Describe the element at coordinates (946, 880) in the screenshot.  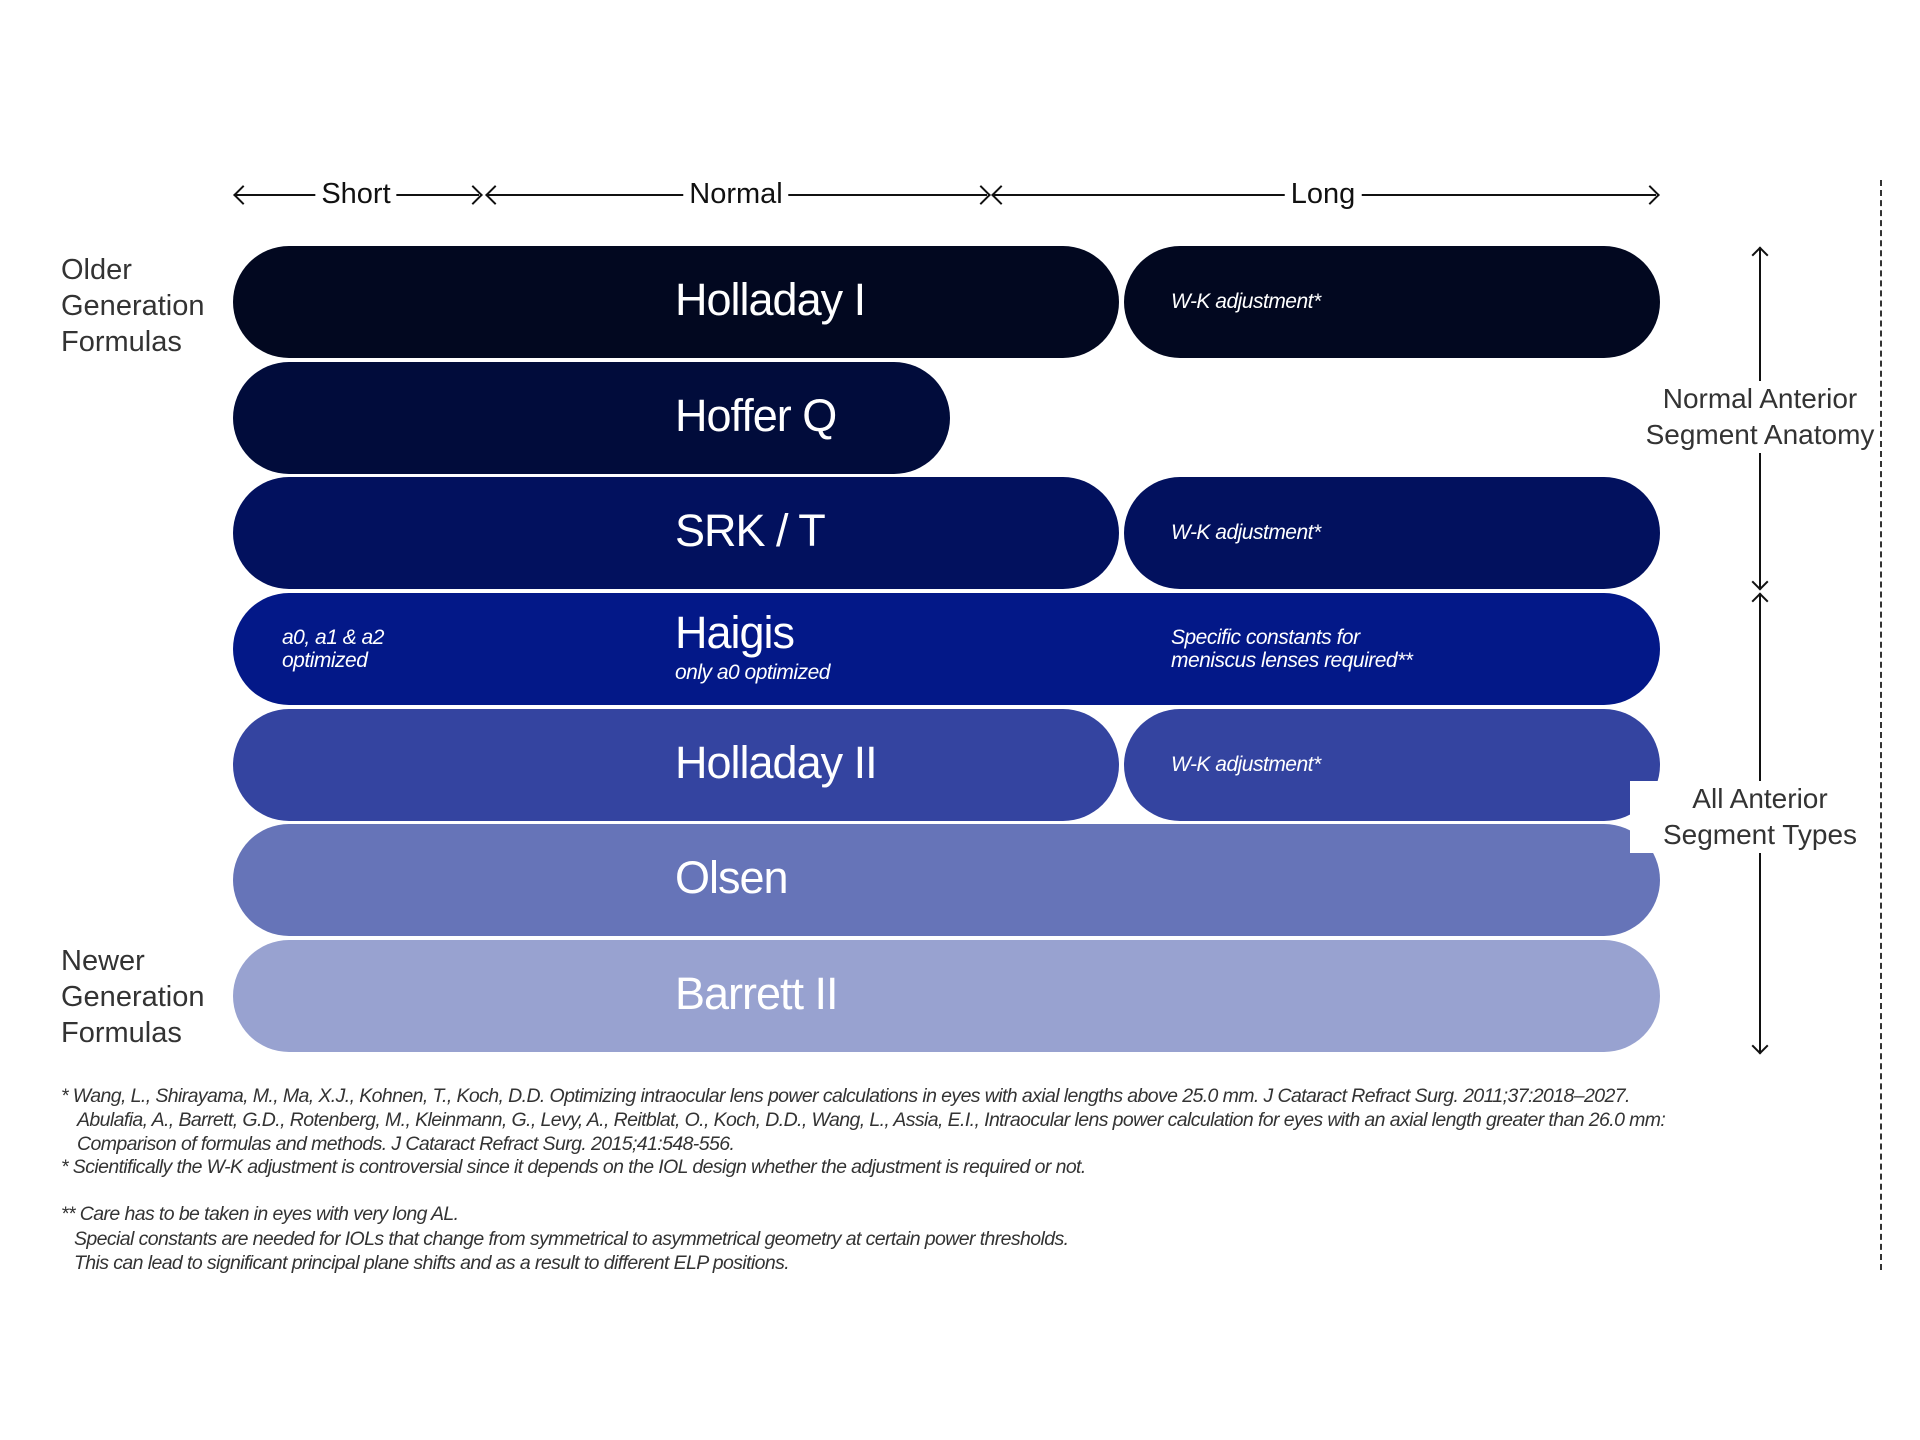
I see `formula-olsen: Olsen` at that location.